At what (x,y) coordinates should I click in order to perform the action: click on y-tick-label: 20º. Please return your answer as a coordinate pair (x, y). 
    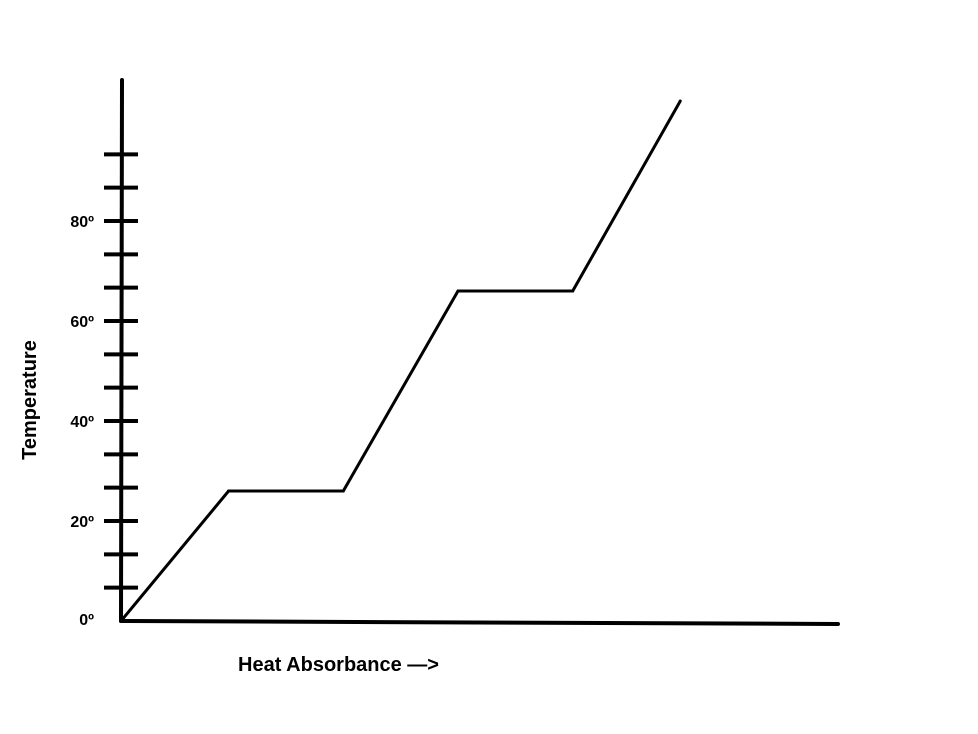
    Looking at the image, I should click on (82, 522).